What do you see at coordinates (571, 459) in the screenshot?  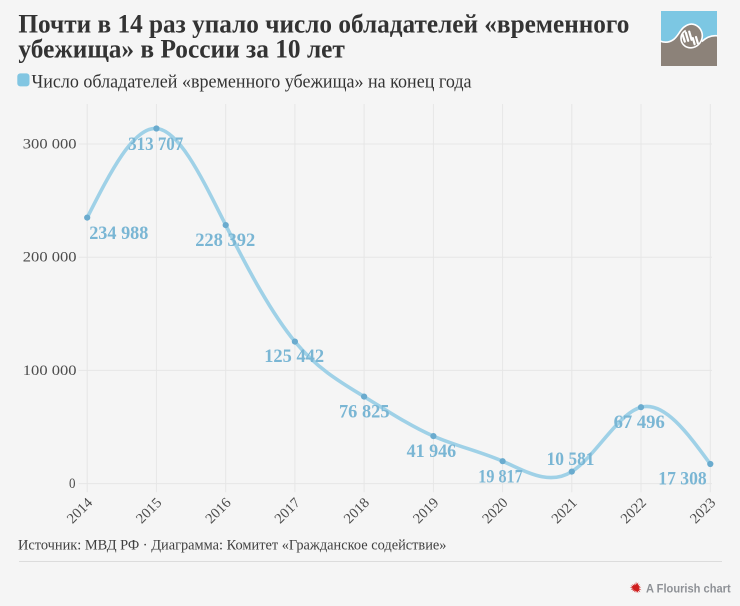 I see `svg-text: 10 581` at bounding box center [571, 459].